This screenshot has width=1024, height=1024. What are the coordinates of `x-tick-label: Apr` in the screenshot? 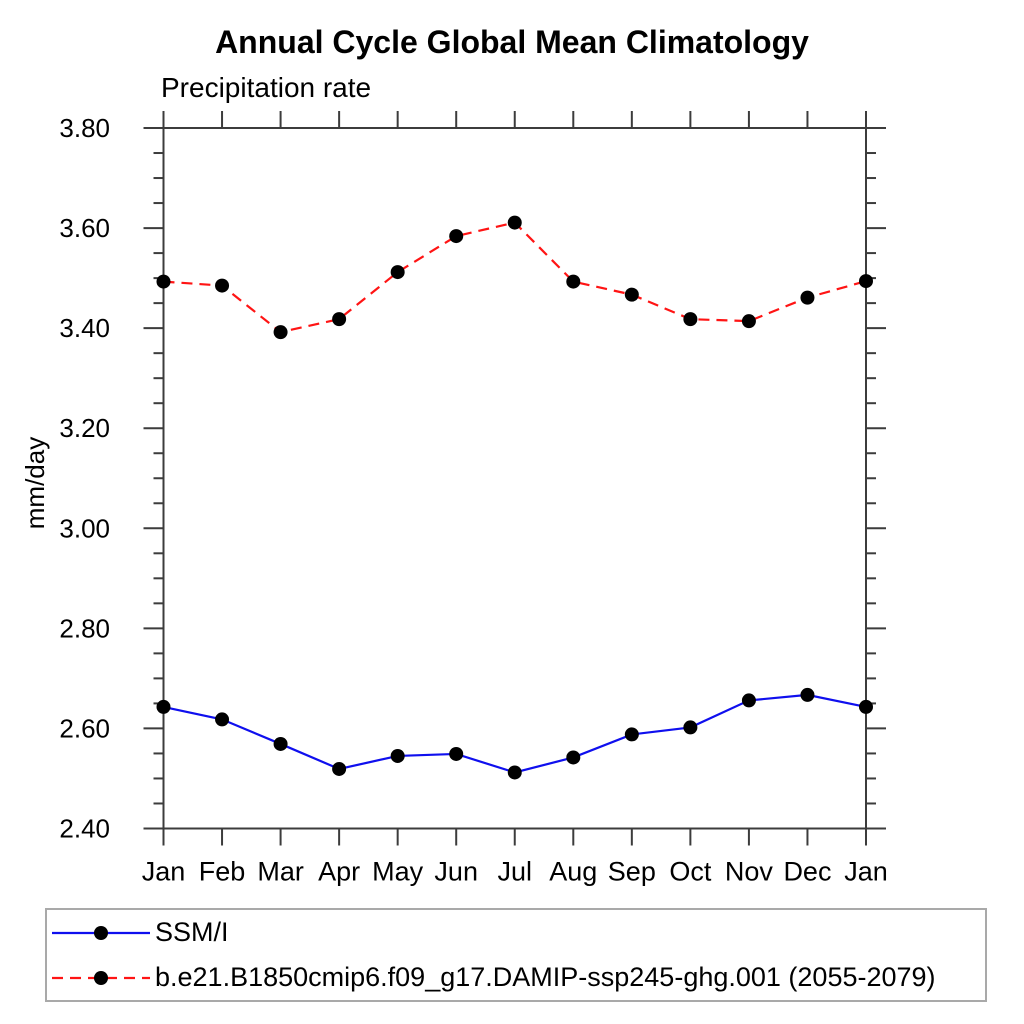 It's located at (339, 872).